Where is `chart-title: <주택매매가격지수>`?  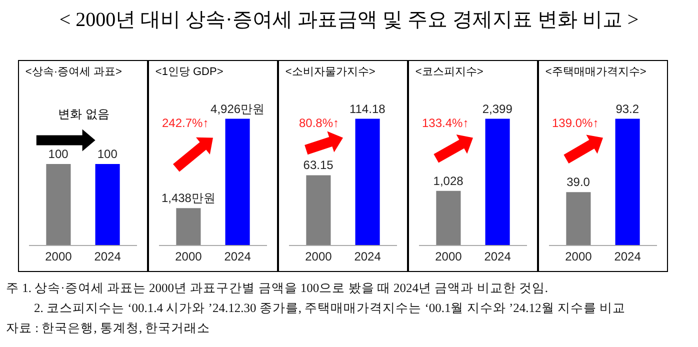
chart-title: <주택매매가격지수> is located at coordinates (595, 72).